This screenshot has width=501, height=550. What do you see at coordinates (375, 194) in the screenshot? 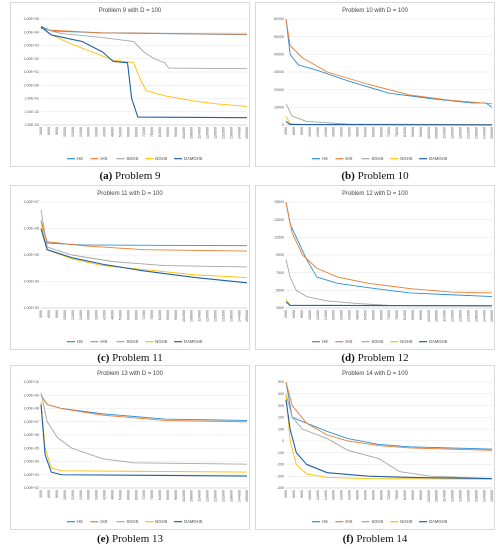
I see `chart-title: Problem 12 with D = 100` at bounding box center [375, 194].